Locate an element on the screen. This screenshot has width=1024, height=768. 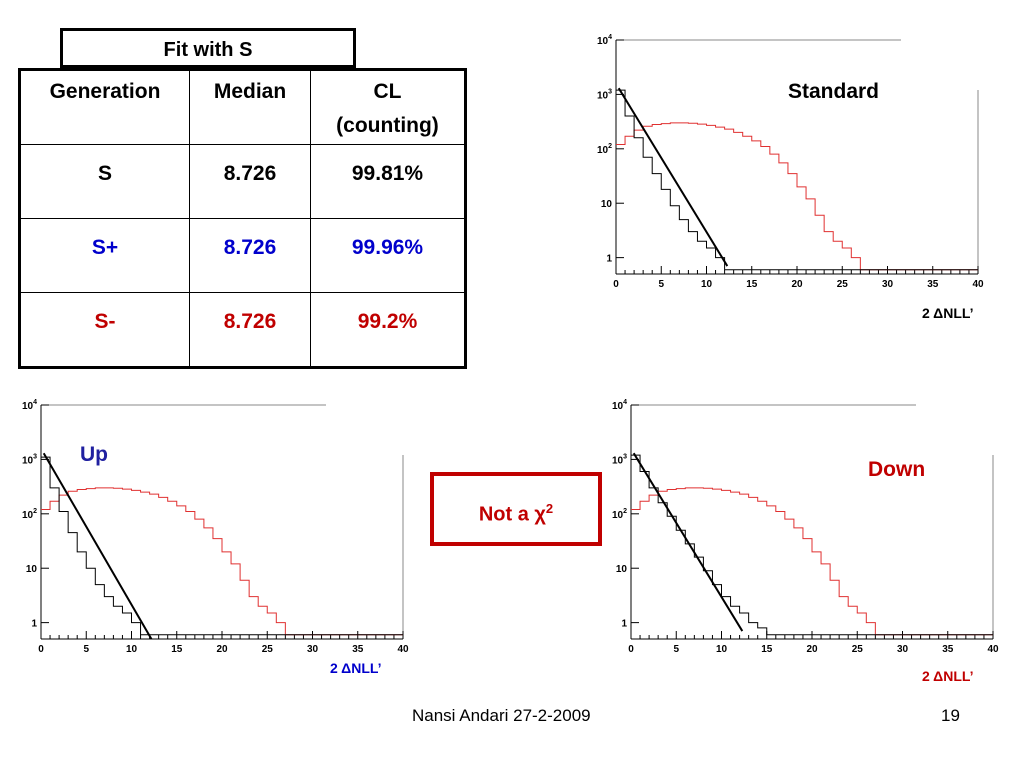
plot-title-up: Up is located at coordinates (94, 454).